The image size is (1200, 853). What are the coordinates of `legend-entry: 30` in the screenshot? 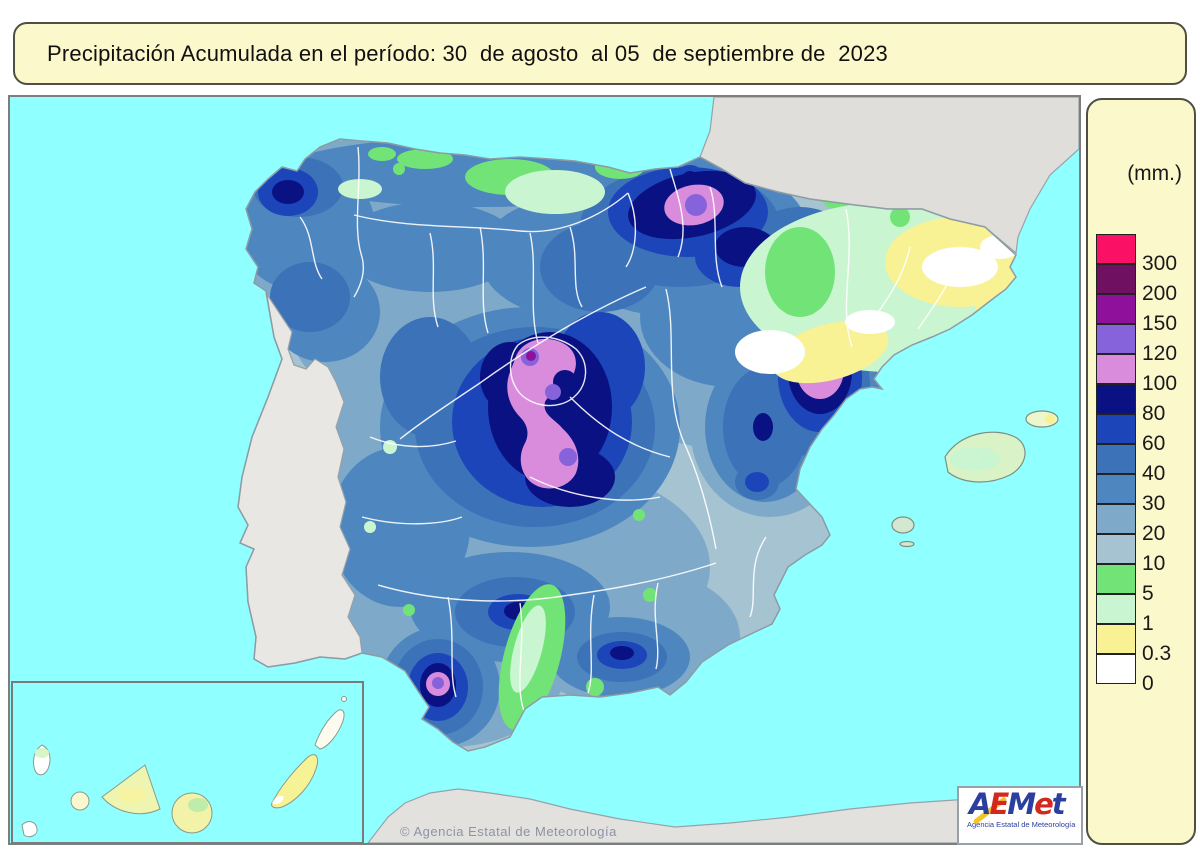 It's located at (1130, 494).